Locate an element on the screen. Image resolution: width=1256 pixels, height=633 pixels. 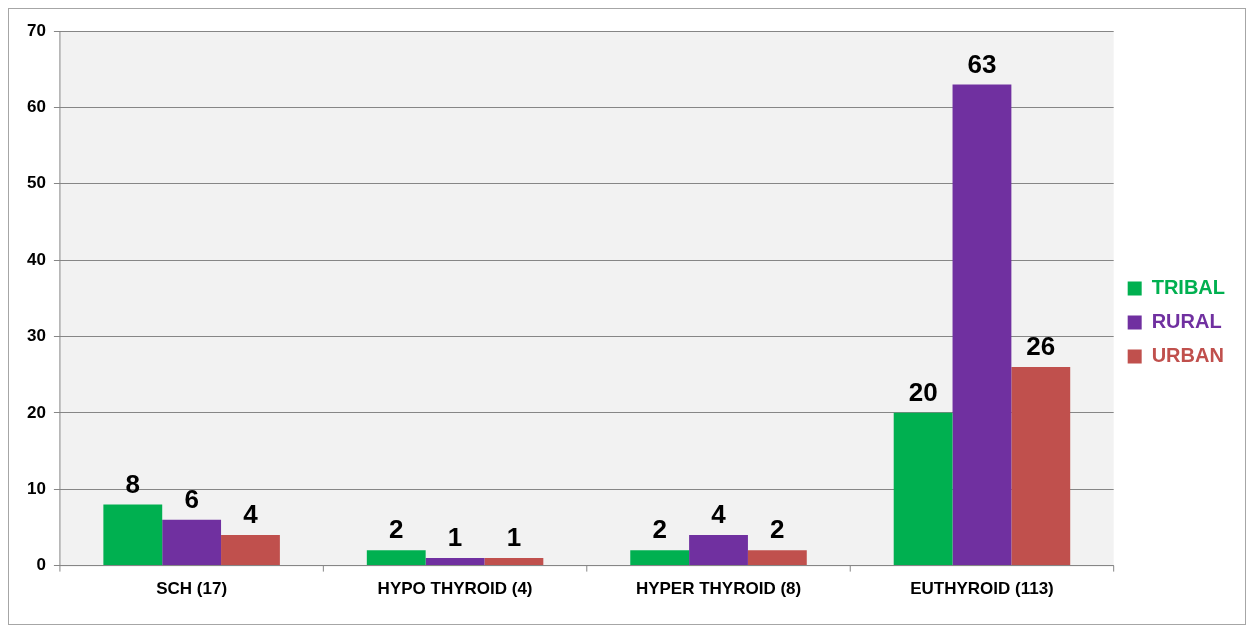
x-tick-label: SCH (17) is located at coordinates (192, 589).